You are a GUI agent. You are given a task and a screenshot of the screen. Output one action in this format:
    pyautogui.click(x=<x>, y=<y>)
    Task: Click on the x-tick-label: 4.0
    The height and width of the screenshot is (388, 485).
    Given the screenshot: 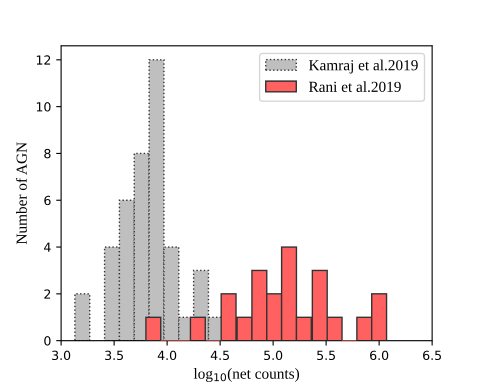 What is the action you would take?
    pyautogui.click(x=167, y=355)
    